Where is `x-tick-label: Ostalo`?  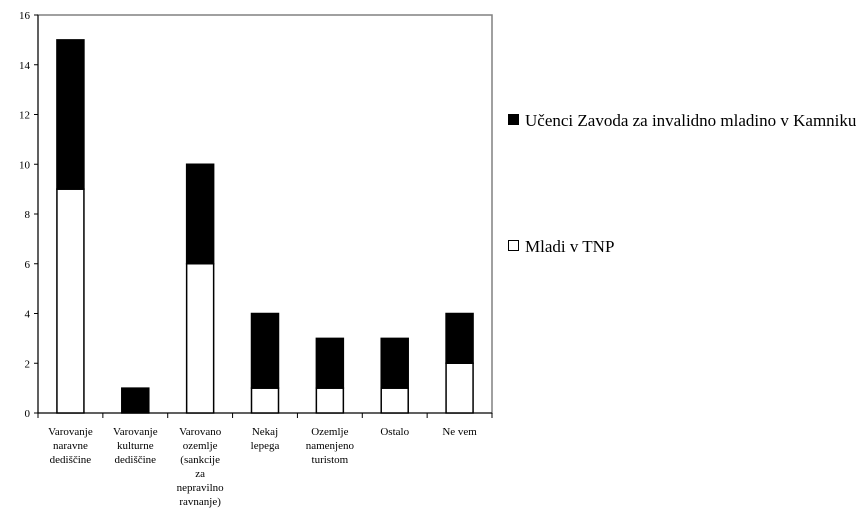 x-tick-label: Ostalo is located at coordinates (394, 432).